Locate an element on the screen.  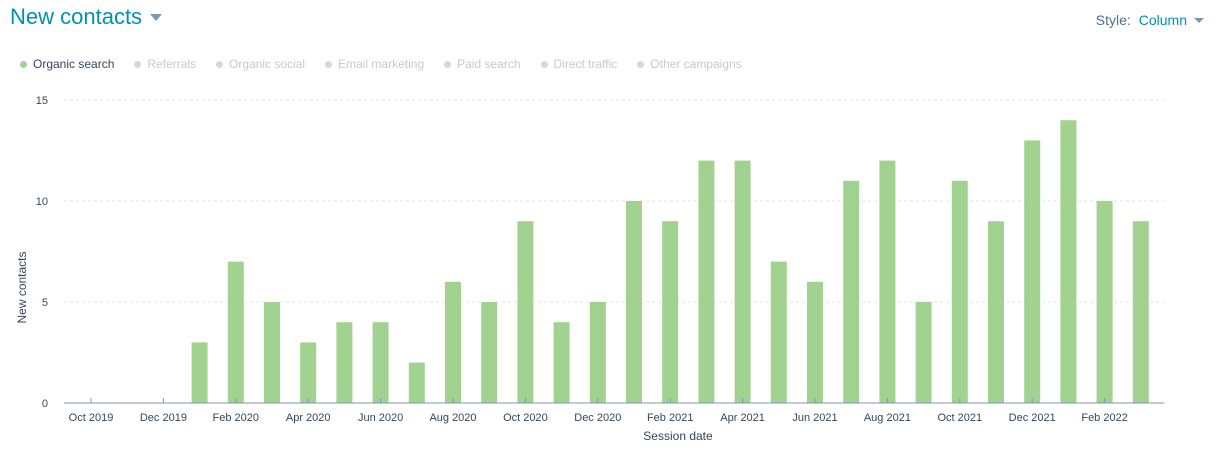
x-tick-label: Oct 2019 is located at coordinates (91, 418).